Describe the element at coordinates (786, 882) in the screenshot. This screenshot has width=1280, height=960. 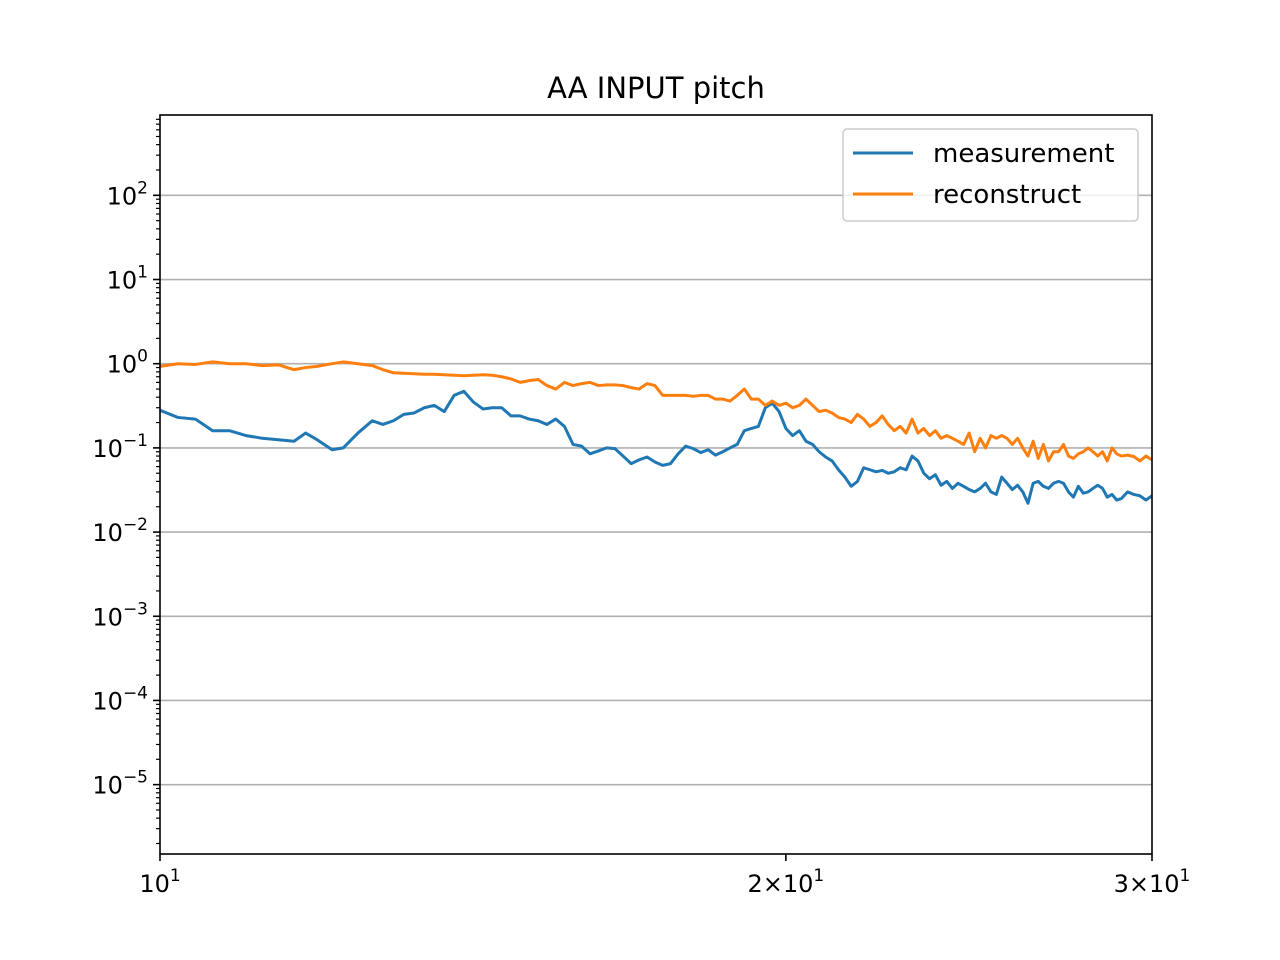
I see `x-tick-label: 2×101` at that location.